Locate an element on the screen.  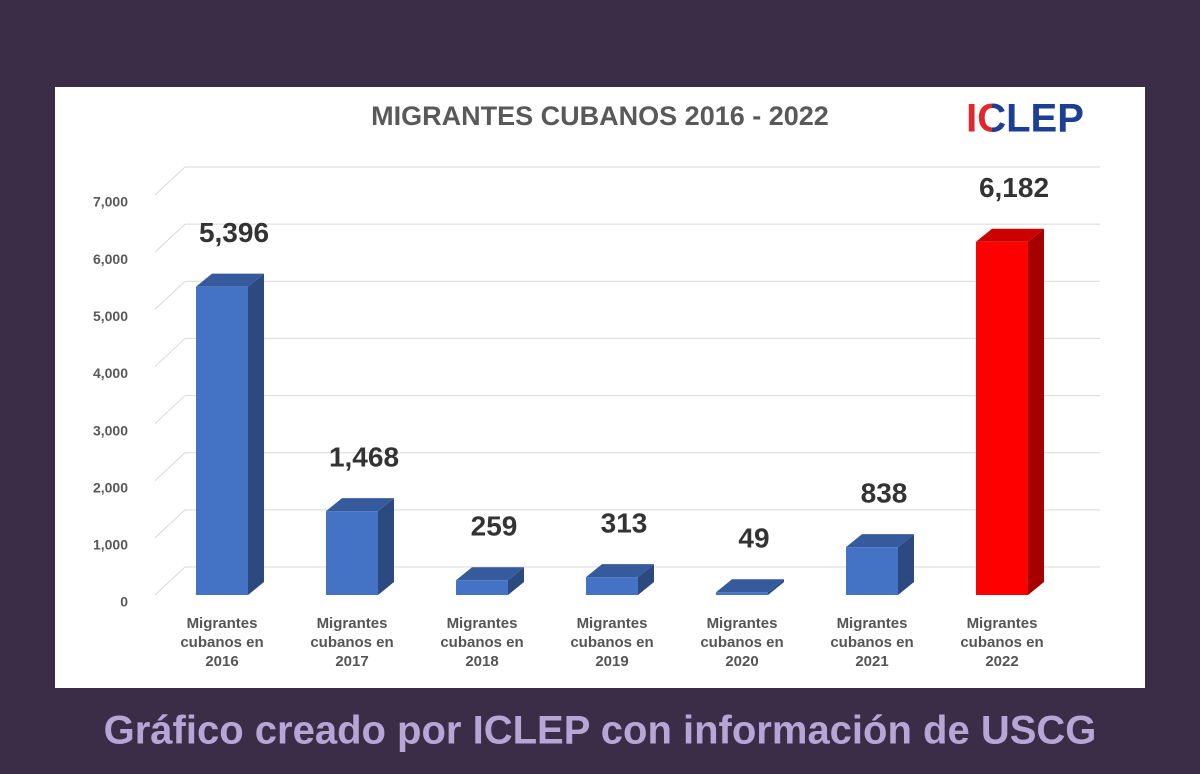
x-tick-label: Migrantes cubanos en 2016 is located at coordinates (222, 642).